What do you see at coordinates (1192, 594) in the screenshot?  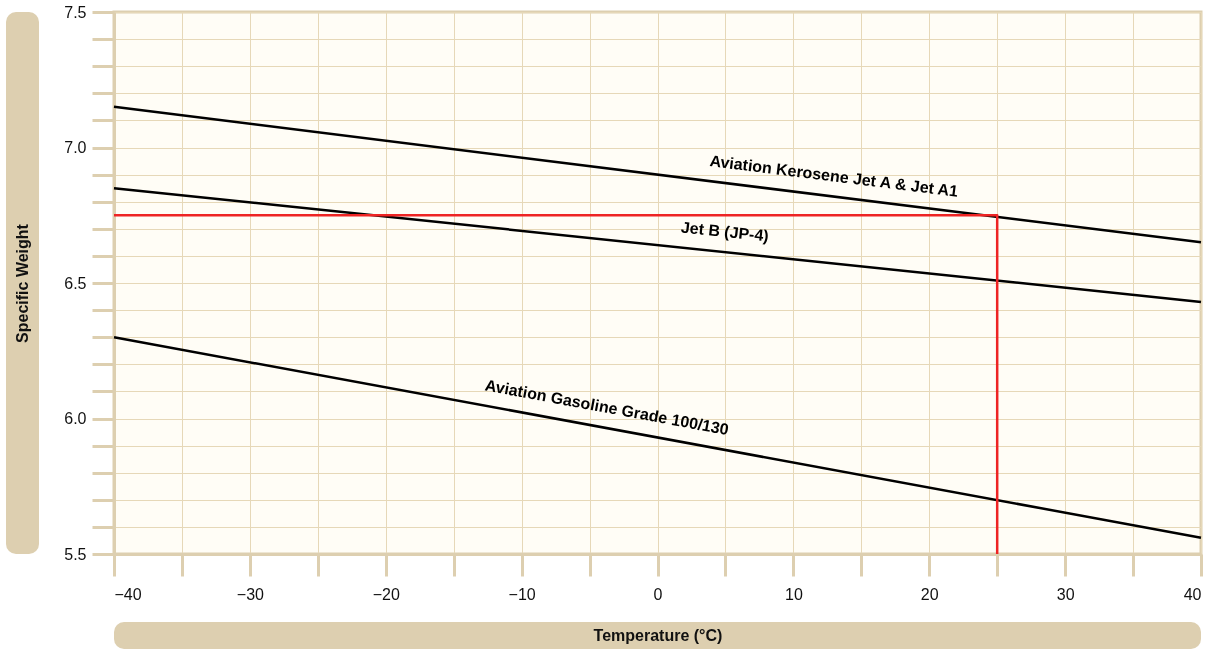 I see `x-tick-label: 40` at bounding box center [1192, 594].